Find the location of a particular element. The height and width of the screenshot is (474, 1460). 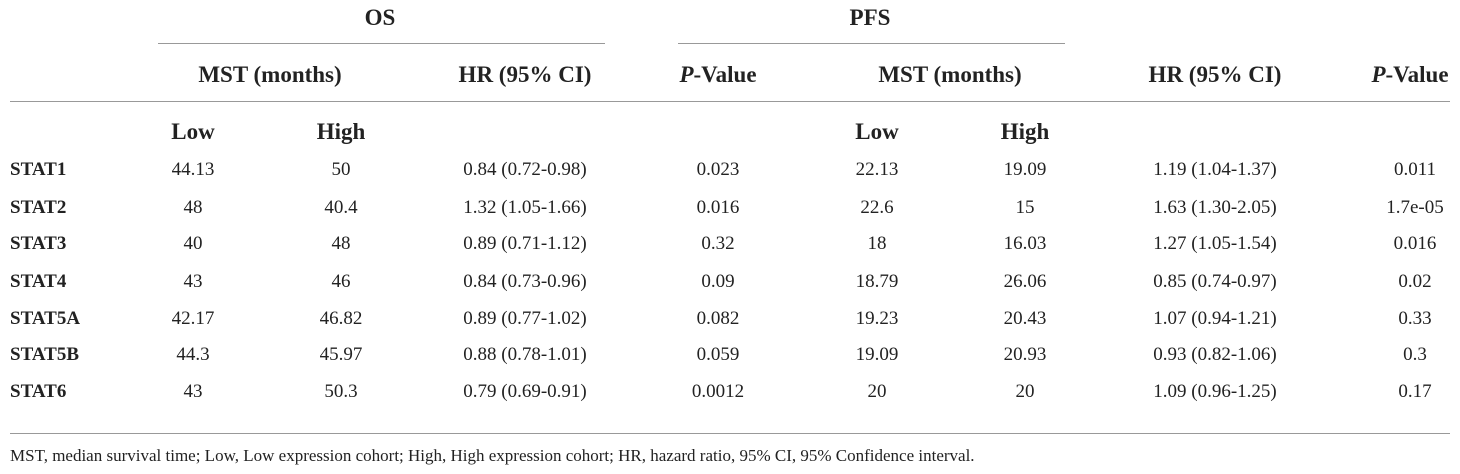

cell: 0.0012 is located at coordinates (718, 391).